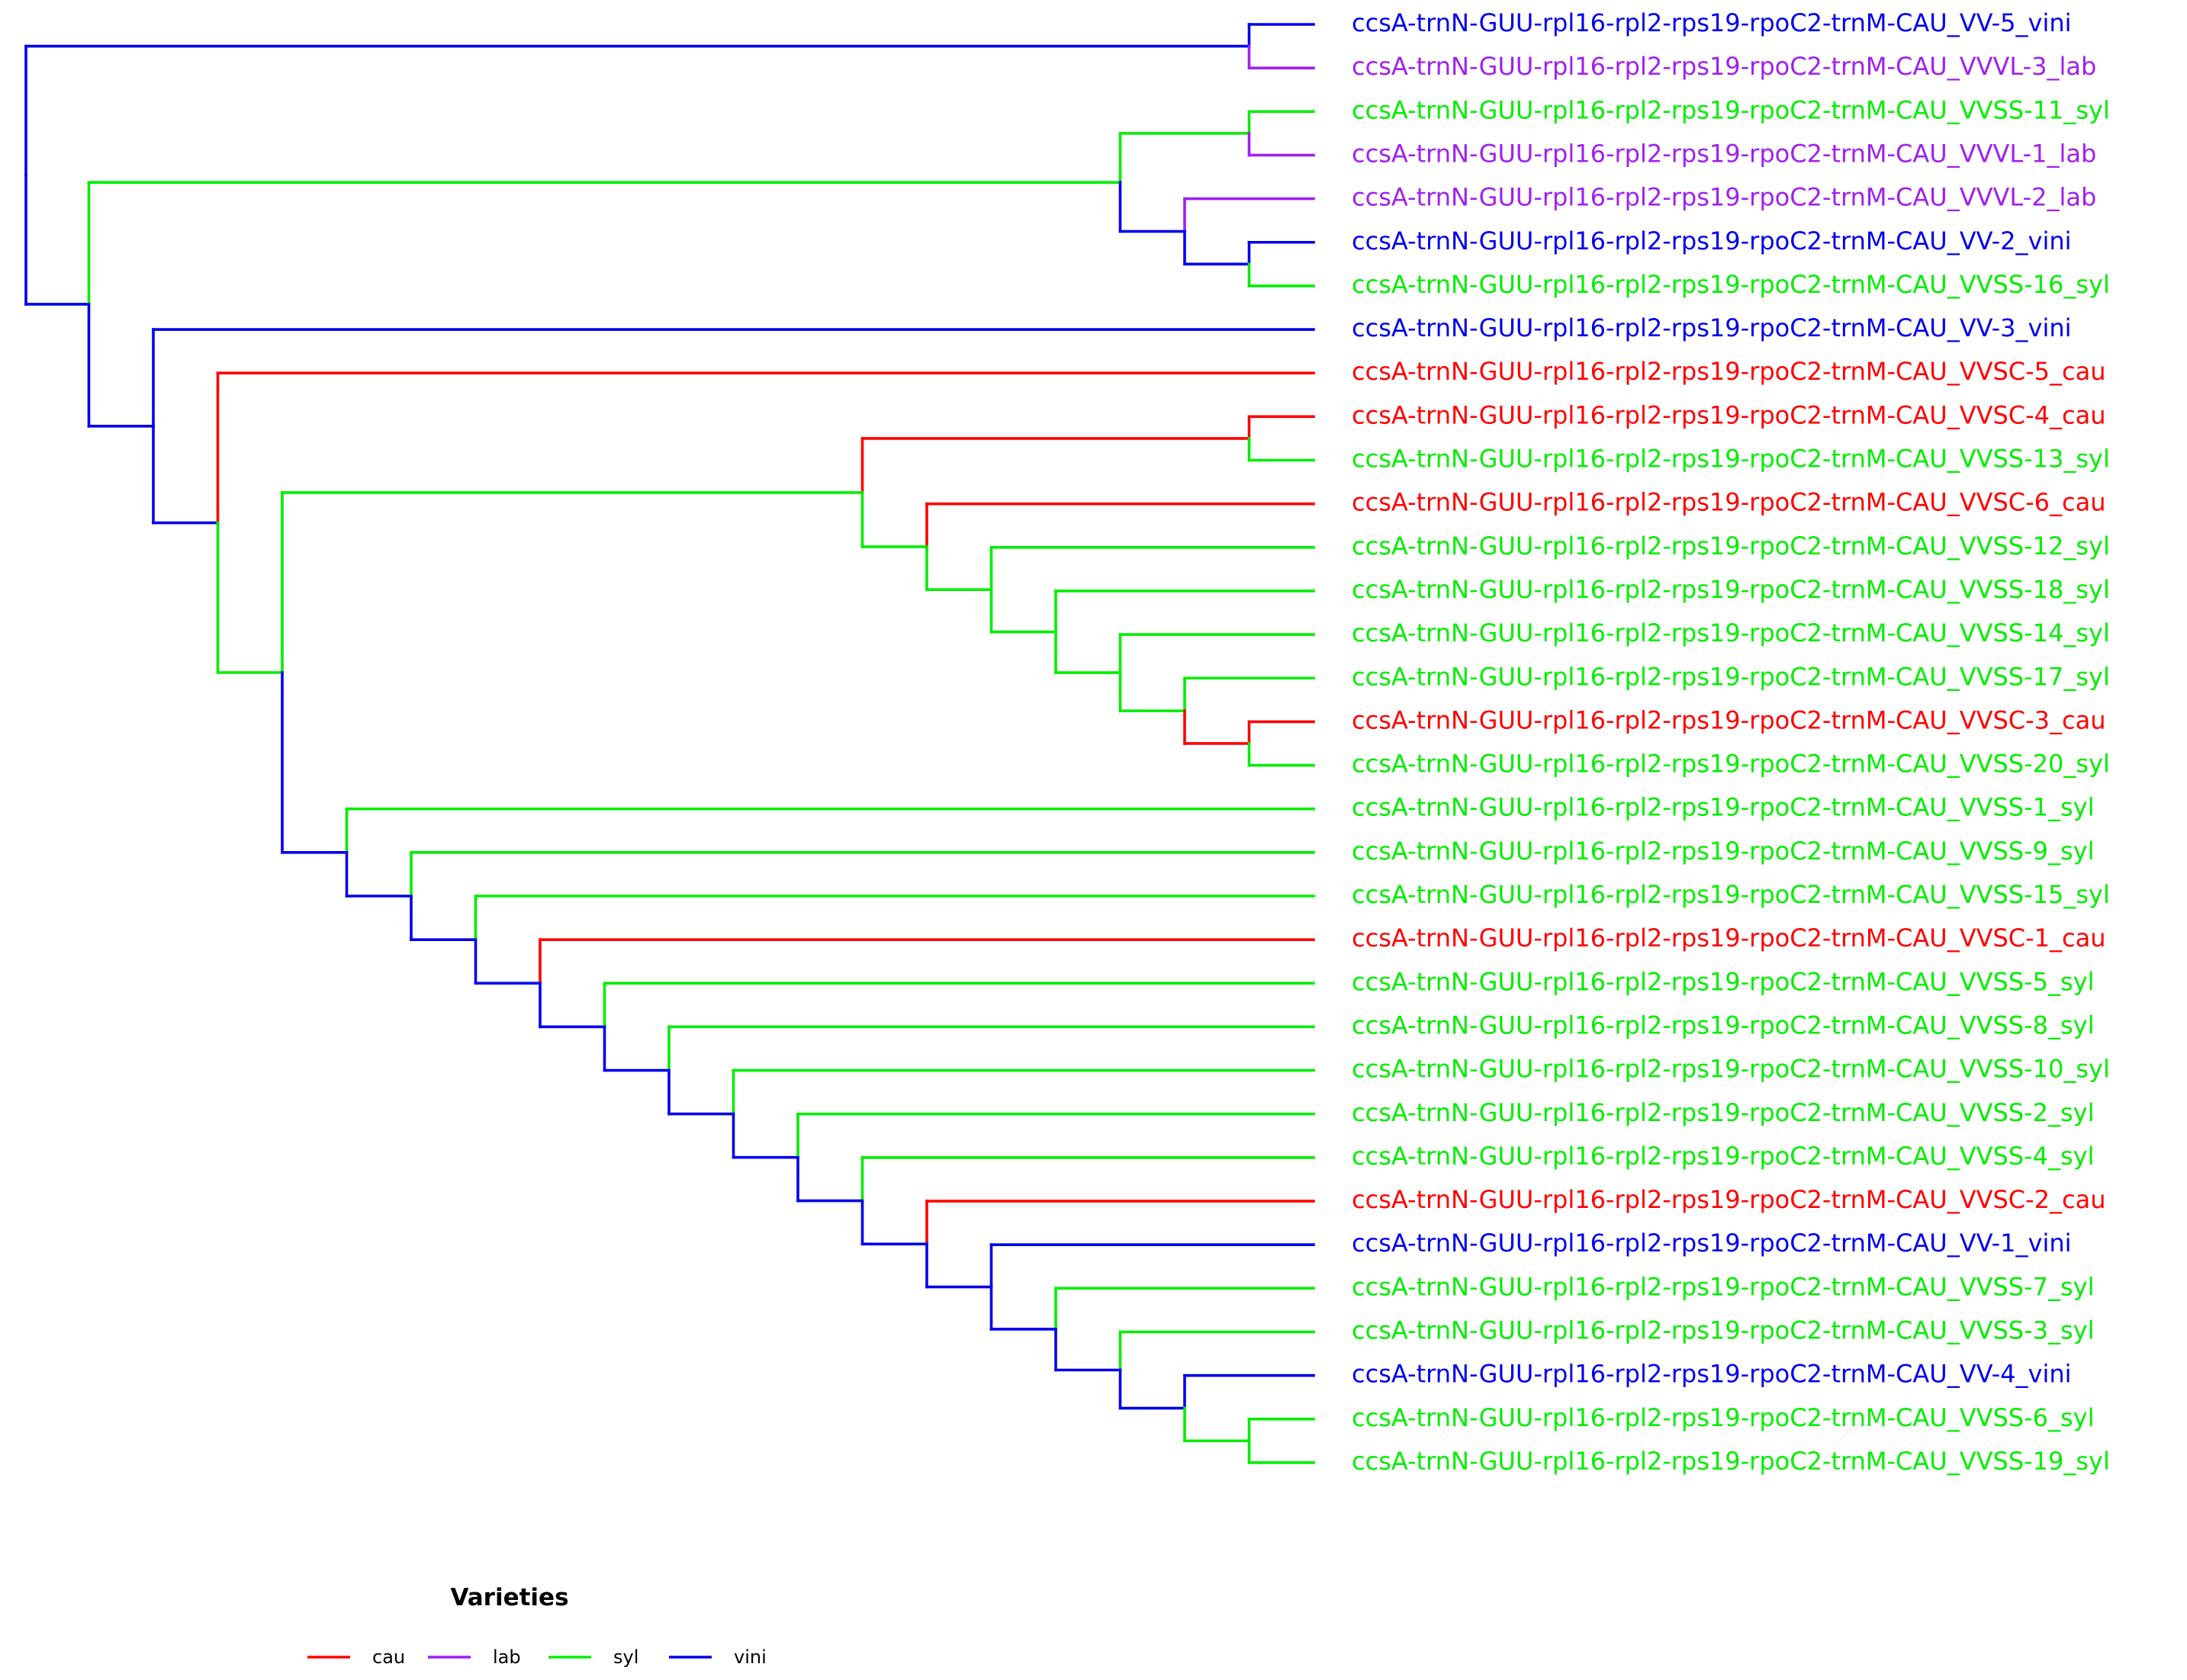 The height and width of the screenshot is (1680, 2187). Describe the element at coordinates (509, 1597) in the screenshot. I see `legend-title: Varieties` at that location.